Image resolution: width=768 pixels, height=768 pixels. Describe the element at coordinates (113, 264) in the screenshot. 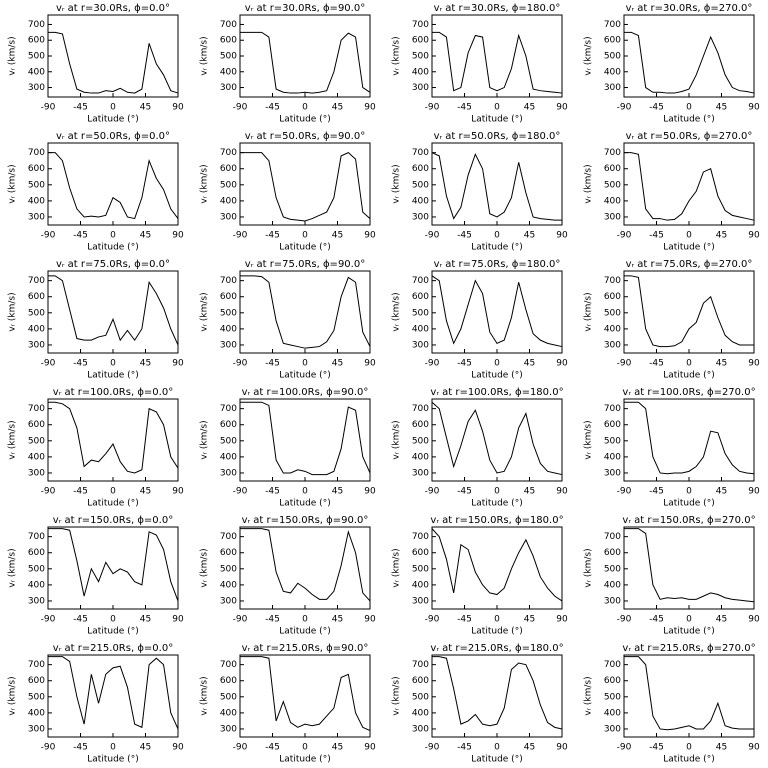

I see `chart-title: vᵣ at r=75.0Rs, ϕ=0.0°` at that location.